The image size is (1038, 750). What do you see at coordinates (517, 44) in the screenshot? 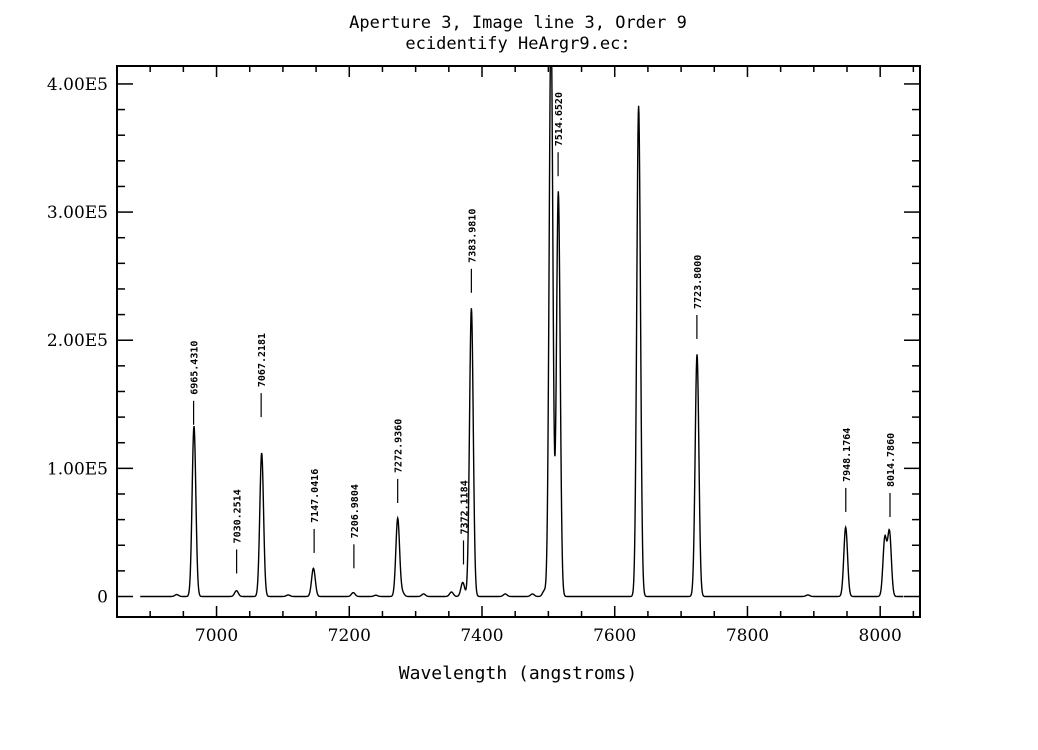
I see `chart-subtitle: ecidentify HeArgr9.ec:` at bounding box center [517, 44].